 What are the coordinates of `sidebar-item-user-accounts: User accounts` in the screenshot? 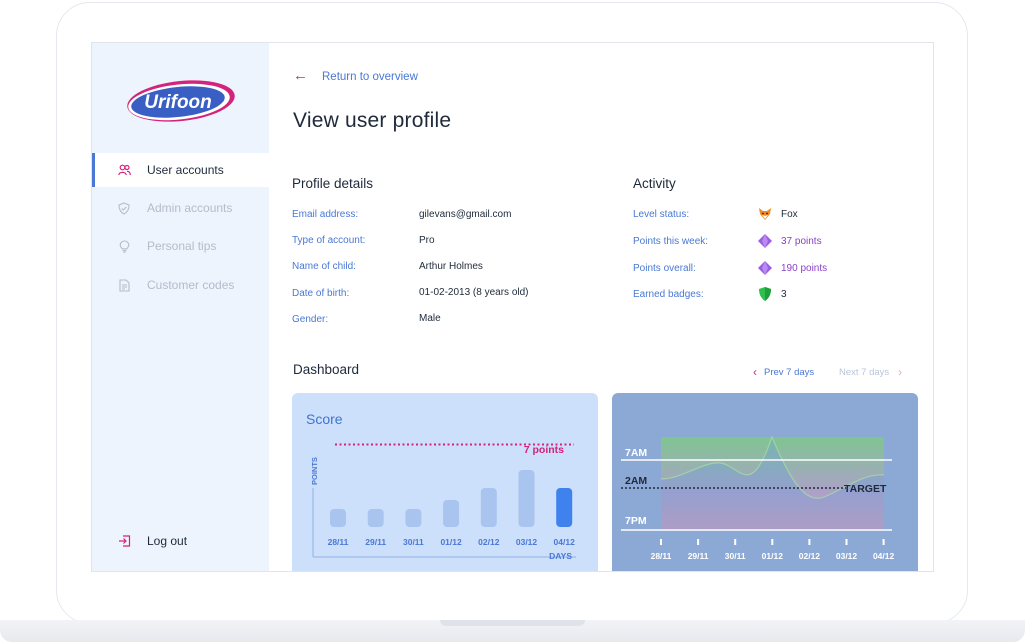 It's located at (180, 170).